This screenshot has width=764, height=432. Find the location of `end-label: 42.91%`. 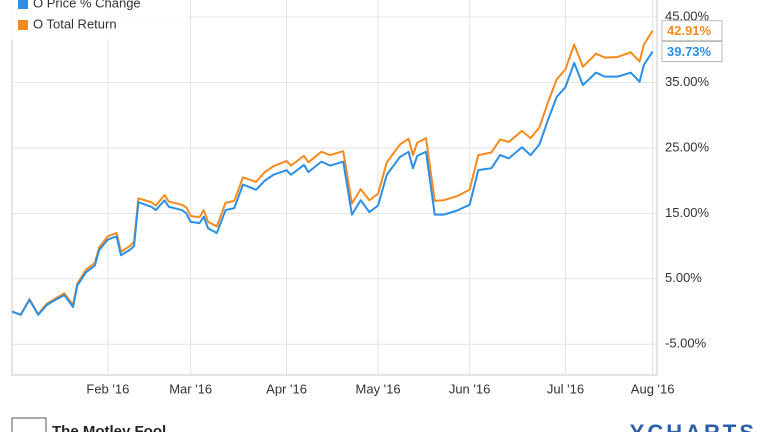

end-label: 42.91% is located at coordinates (689, 30).